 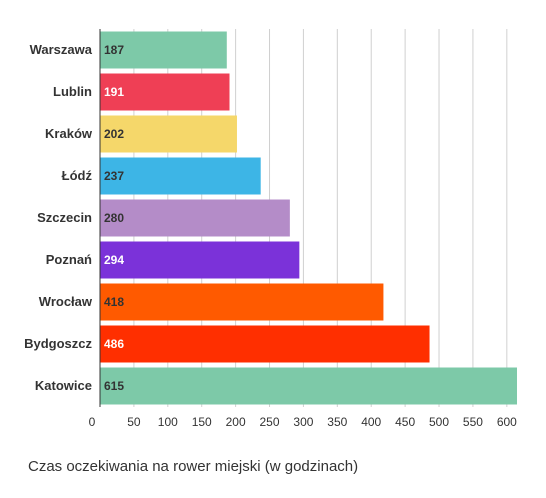 I want to click on x-tick-label-100: 100, so click(x=168, y=422).